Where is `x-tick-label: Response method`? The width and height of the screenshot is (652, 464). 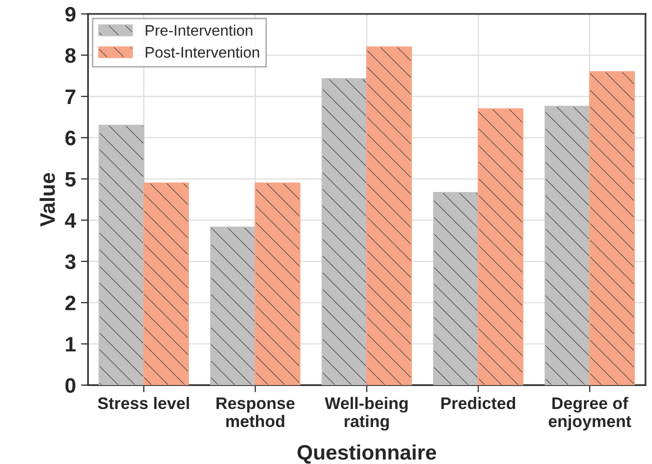
x-tick-label: Response method is located at coordinates (255, 413).